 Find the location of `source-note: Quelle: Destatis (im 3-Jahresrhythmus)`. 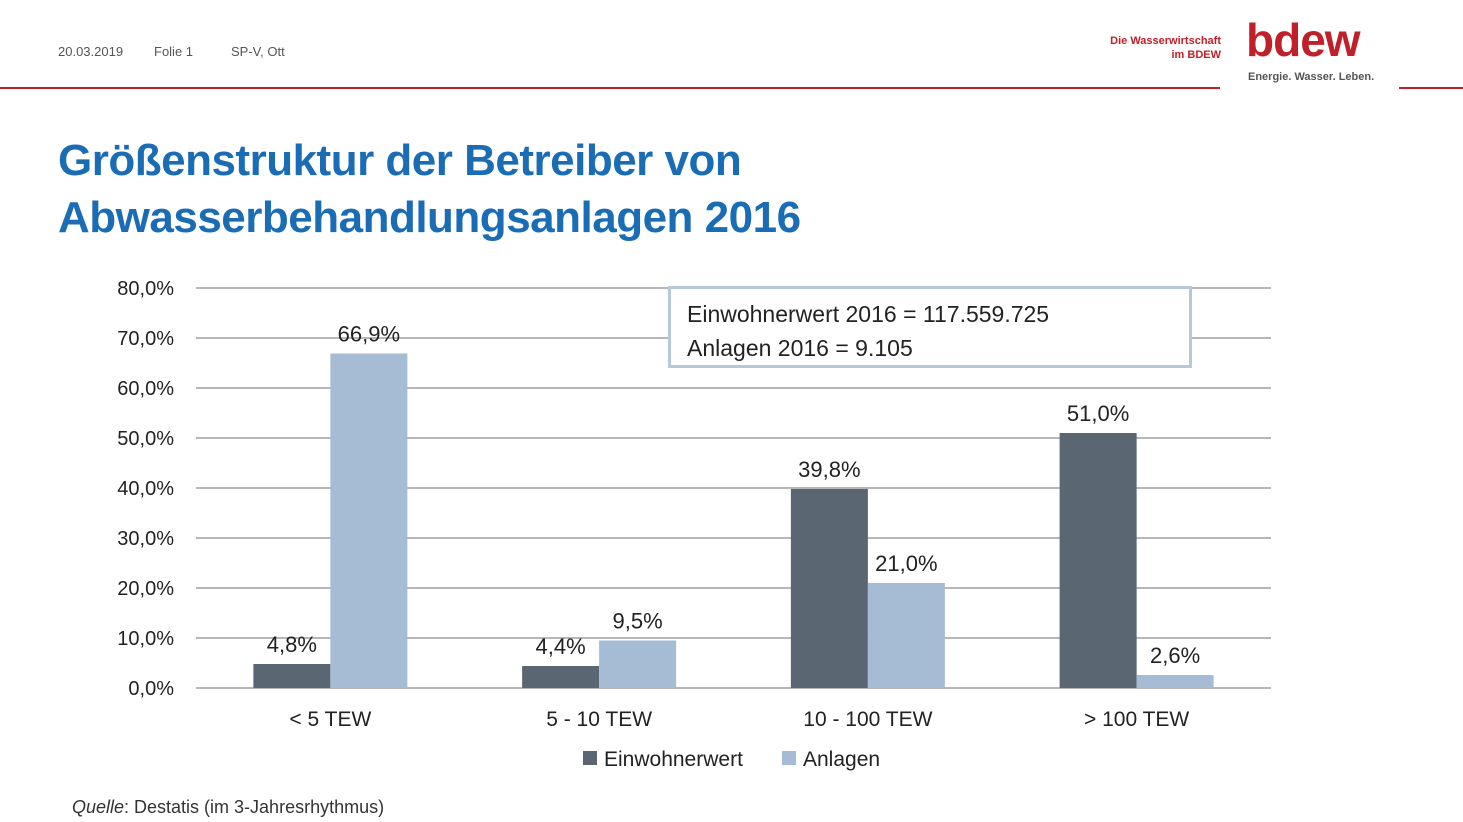

source-note: Quelle: Destatis (im 3-Jahresrhythmus) is located at coordinates (228, 807).